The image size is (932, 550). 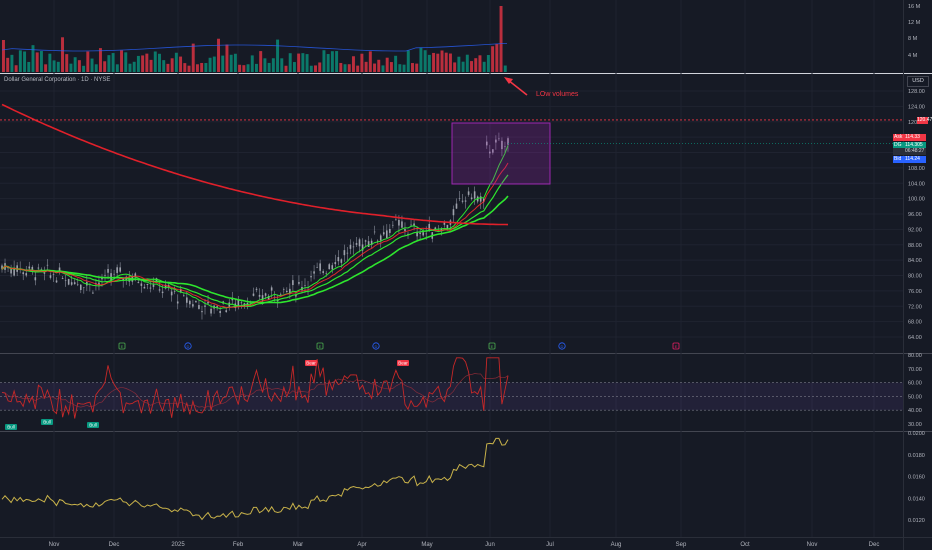 What do you see at coordinates (916, 184) in the screenshot?
I see `price-axis-label: 104.00` at bounding box center [916, 184].